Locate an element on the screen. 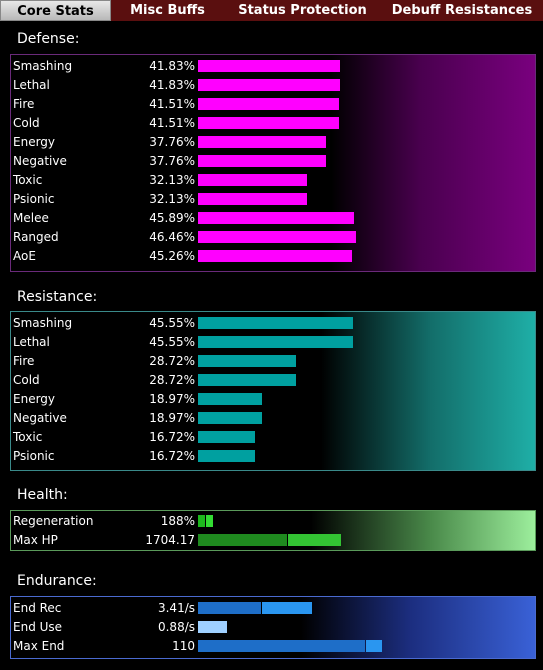  stat-label: Smashing is located at coordinates (43, 323).